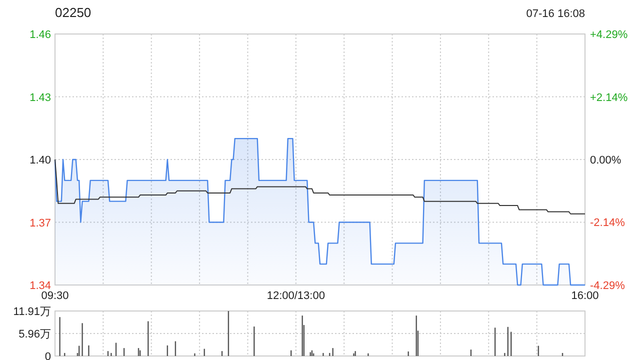  I want to click on y-tick-label: 5.96万, so click(34, 334).